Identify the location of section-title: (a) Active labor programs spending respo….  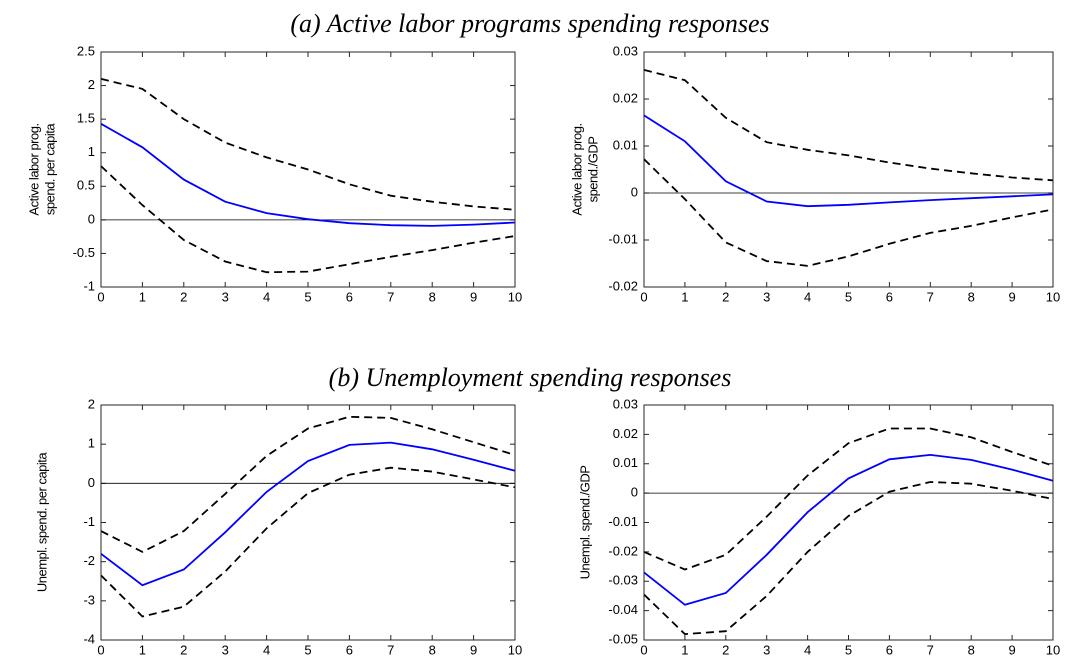
(529, 23).